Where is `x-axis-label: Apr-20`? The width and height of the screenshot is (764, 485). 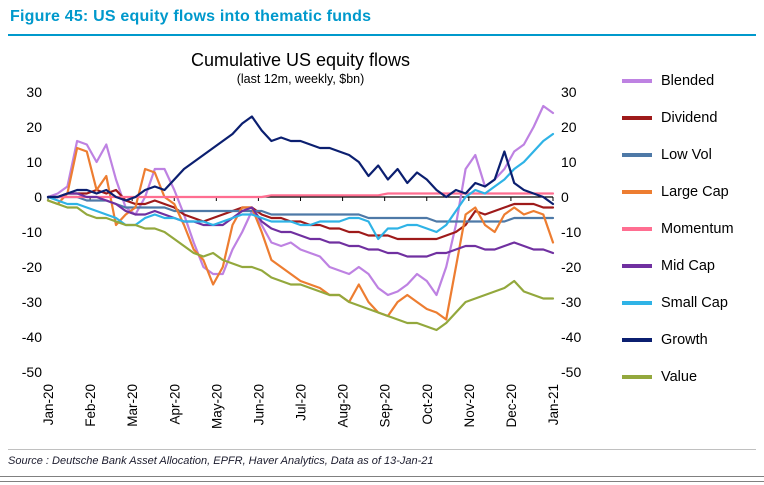
x-axis-label: Apr-20 is located at coordinates (174, 404).